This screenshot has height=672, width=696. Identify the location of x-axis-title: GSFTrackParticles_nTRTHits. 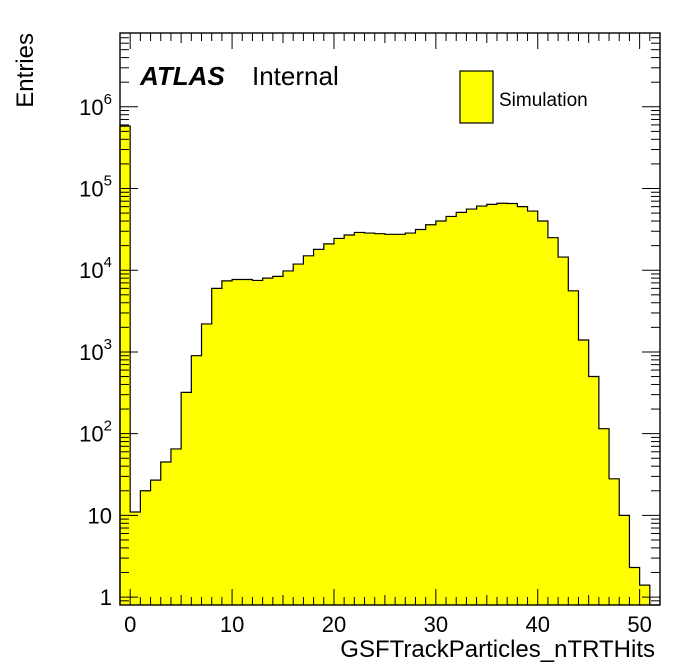
(497, 649).